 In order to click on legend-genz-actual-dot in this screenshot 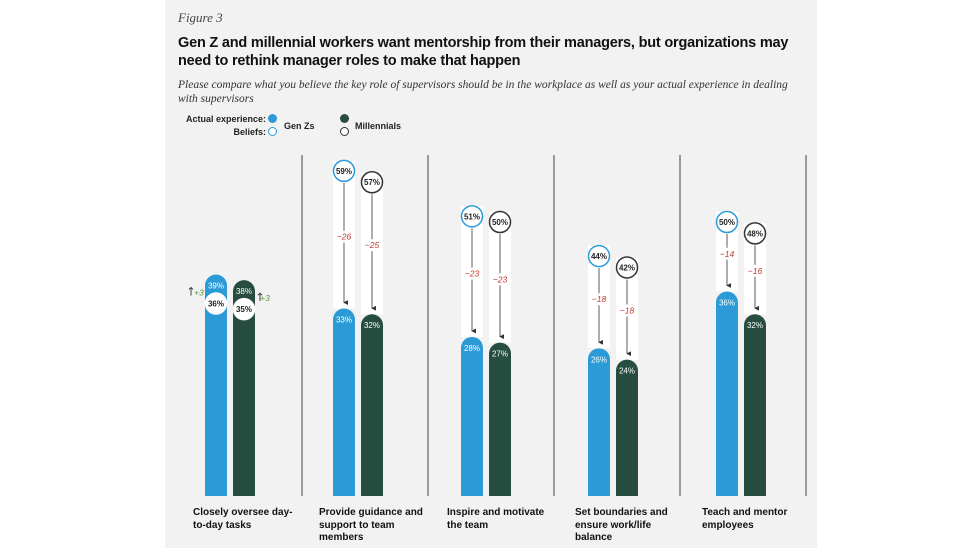, I will do `click(272, 118)`.